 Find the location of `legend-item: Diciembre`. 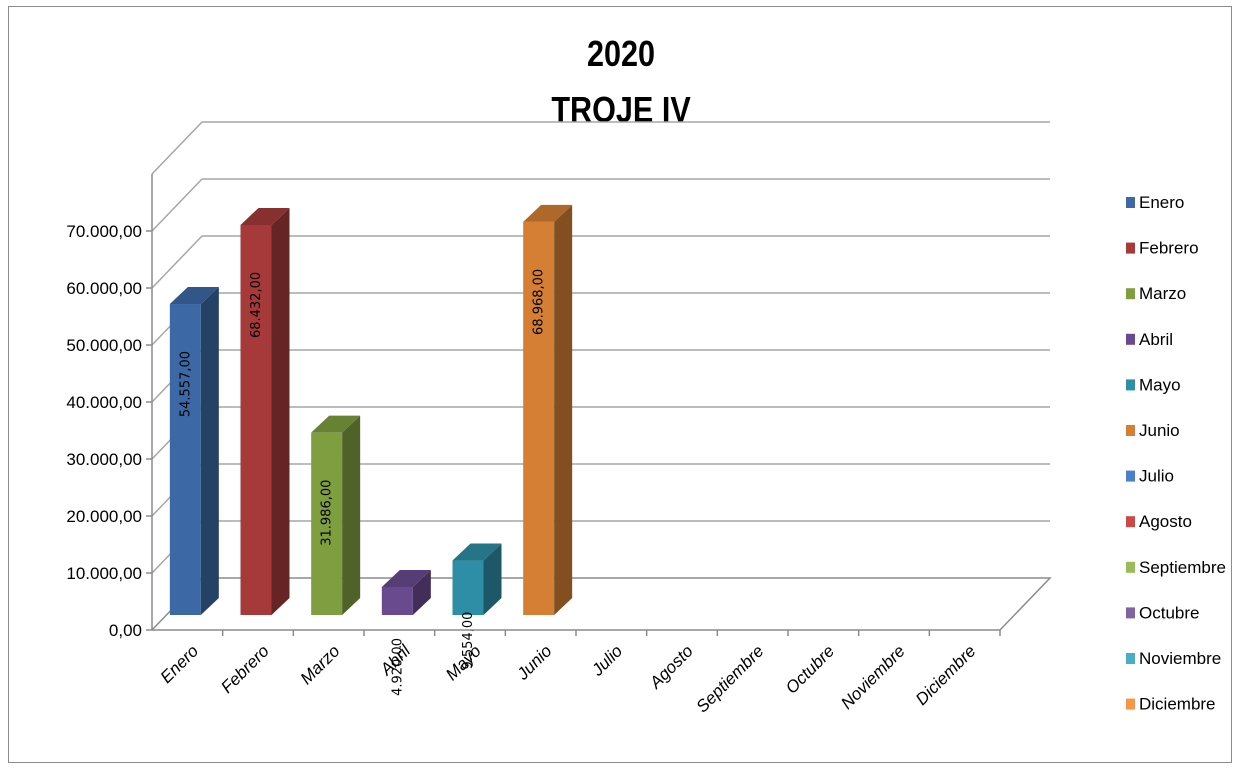

legend-item: Diciembre is located at coordinates (1171, 704).